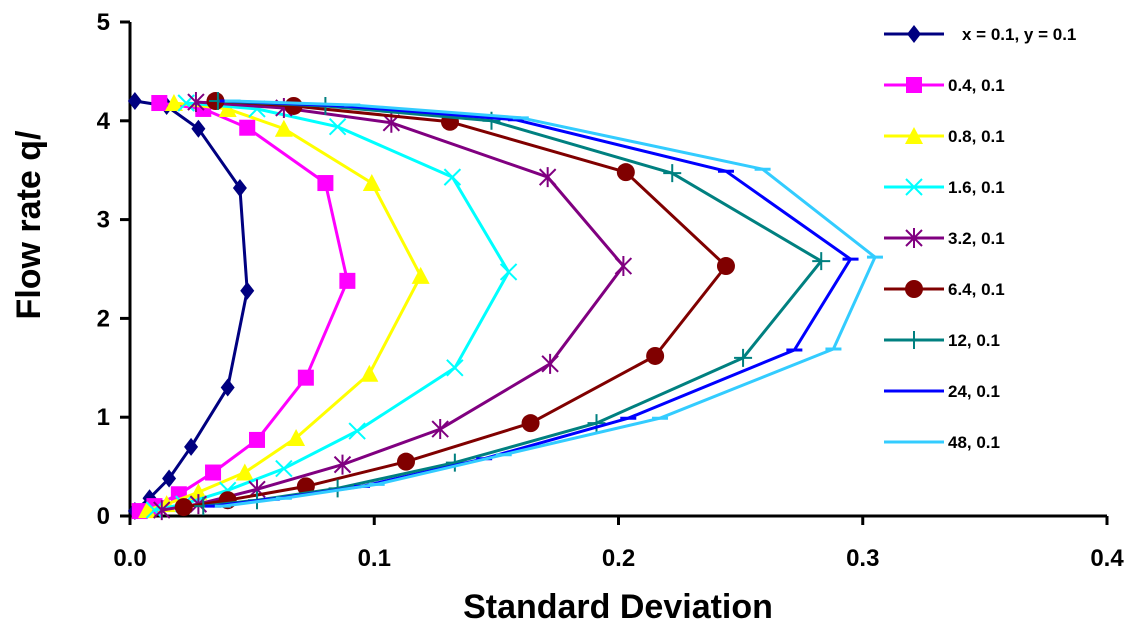 The image size is (1141, 628). What do you see at coordinates (1019, 34) in the screenshot?
I see `legend-label: x = 0.1, y = 0.1` at bounding box center [1019, 34].